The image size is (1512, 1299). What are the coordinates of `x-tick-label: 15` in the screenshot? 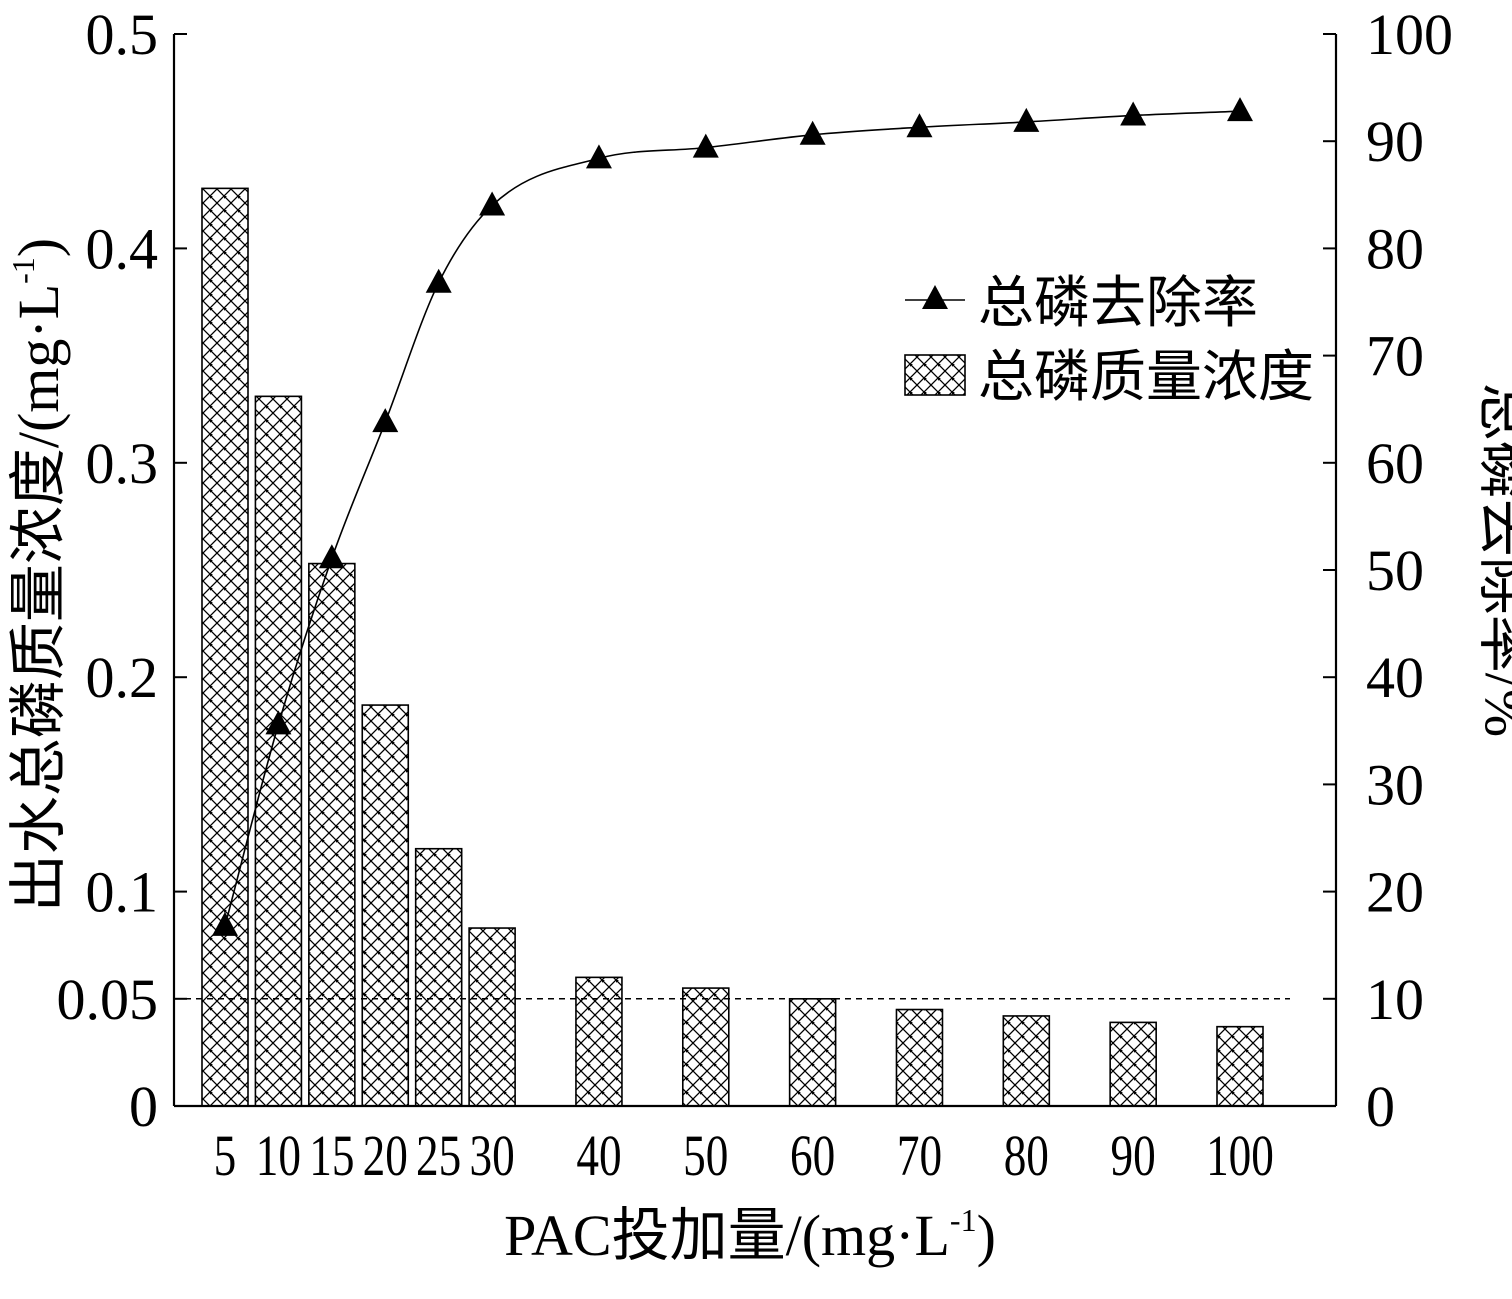 It's located at (331, 1157).